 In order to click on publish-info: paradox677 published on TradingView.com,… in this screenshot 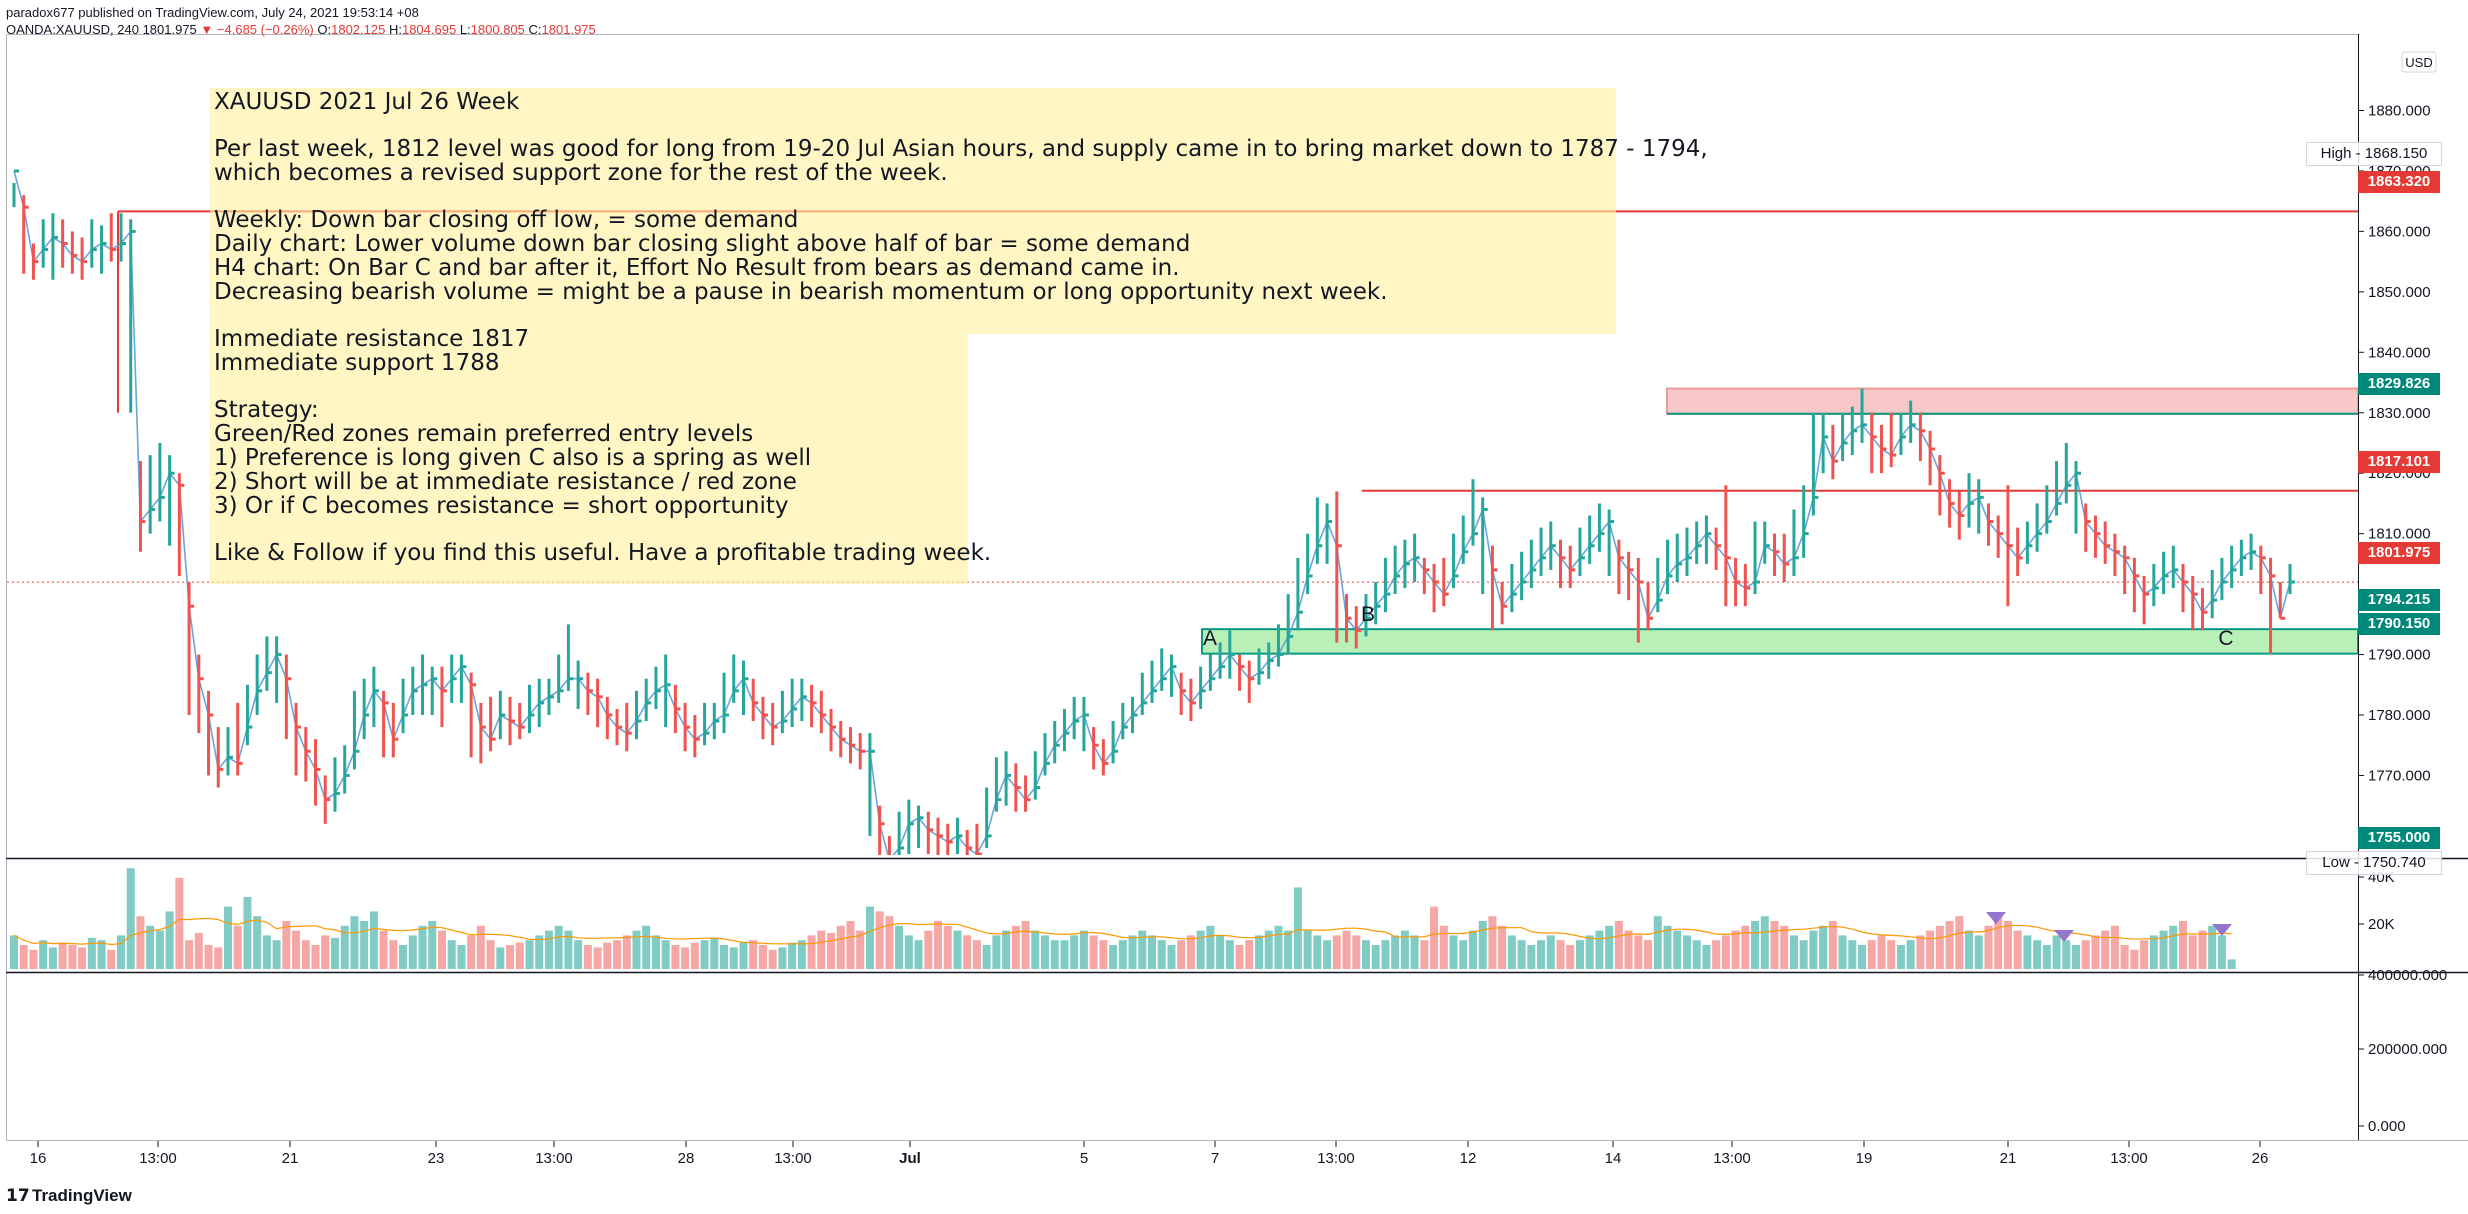, I will do `click(212, 12)`.